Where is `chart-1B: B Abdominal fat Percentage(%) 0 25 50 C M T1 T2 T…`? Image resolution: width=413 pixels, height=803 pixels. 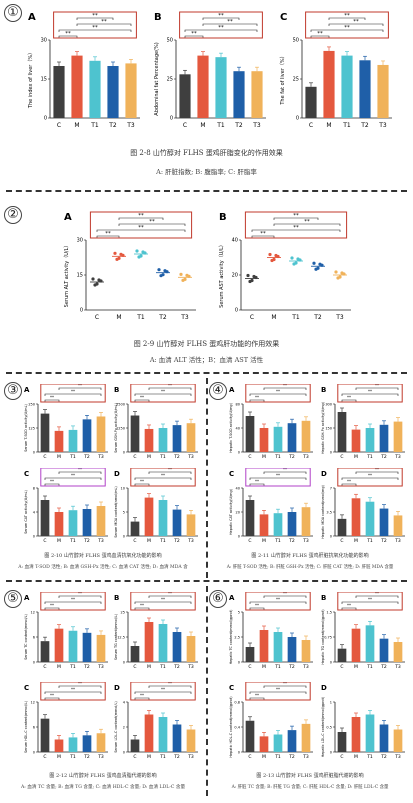
chart-1B: B Abdominal fat Percentage(%) 0 25 50 C M T1 T2 T… is located at coordinates (210, 70).